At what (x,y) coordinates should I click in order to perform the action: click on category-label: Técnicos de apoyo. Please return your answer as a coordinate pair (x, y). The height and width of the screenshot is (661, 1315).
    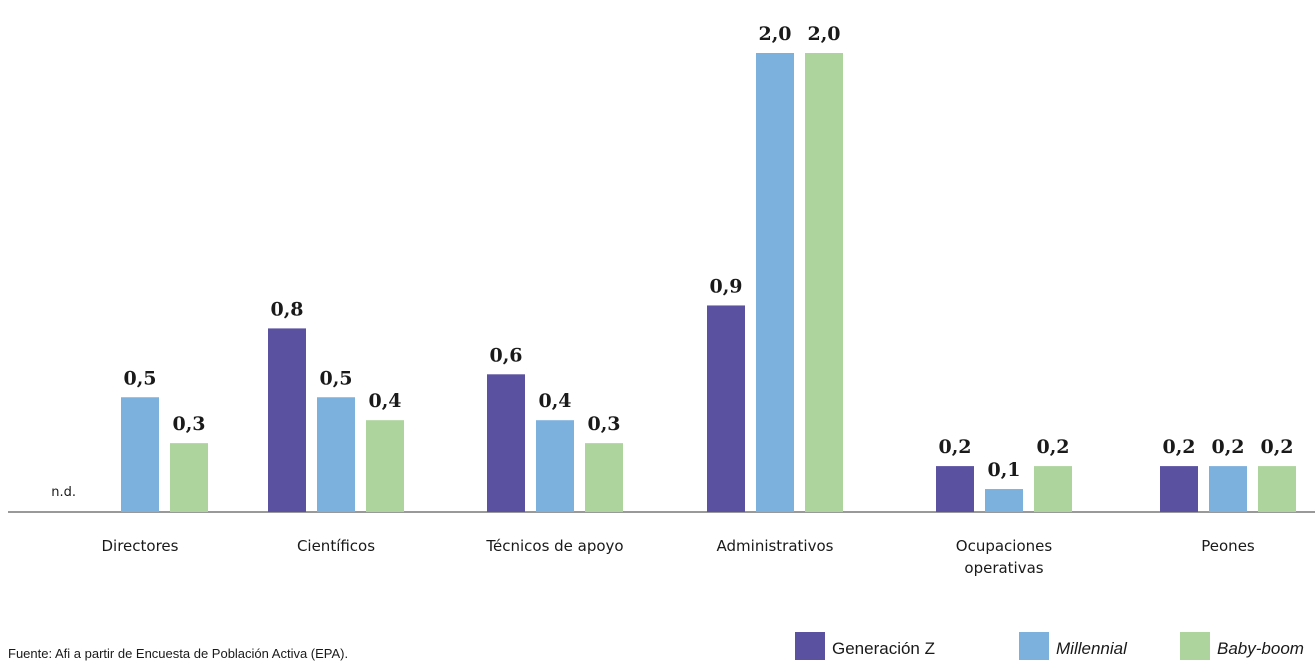
    Looking at the image, I should click on (554, 546).